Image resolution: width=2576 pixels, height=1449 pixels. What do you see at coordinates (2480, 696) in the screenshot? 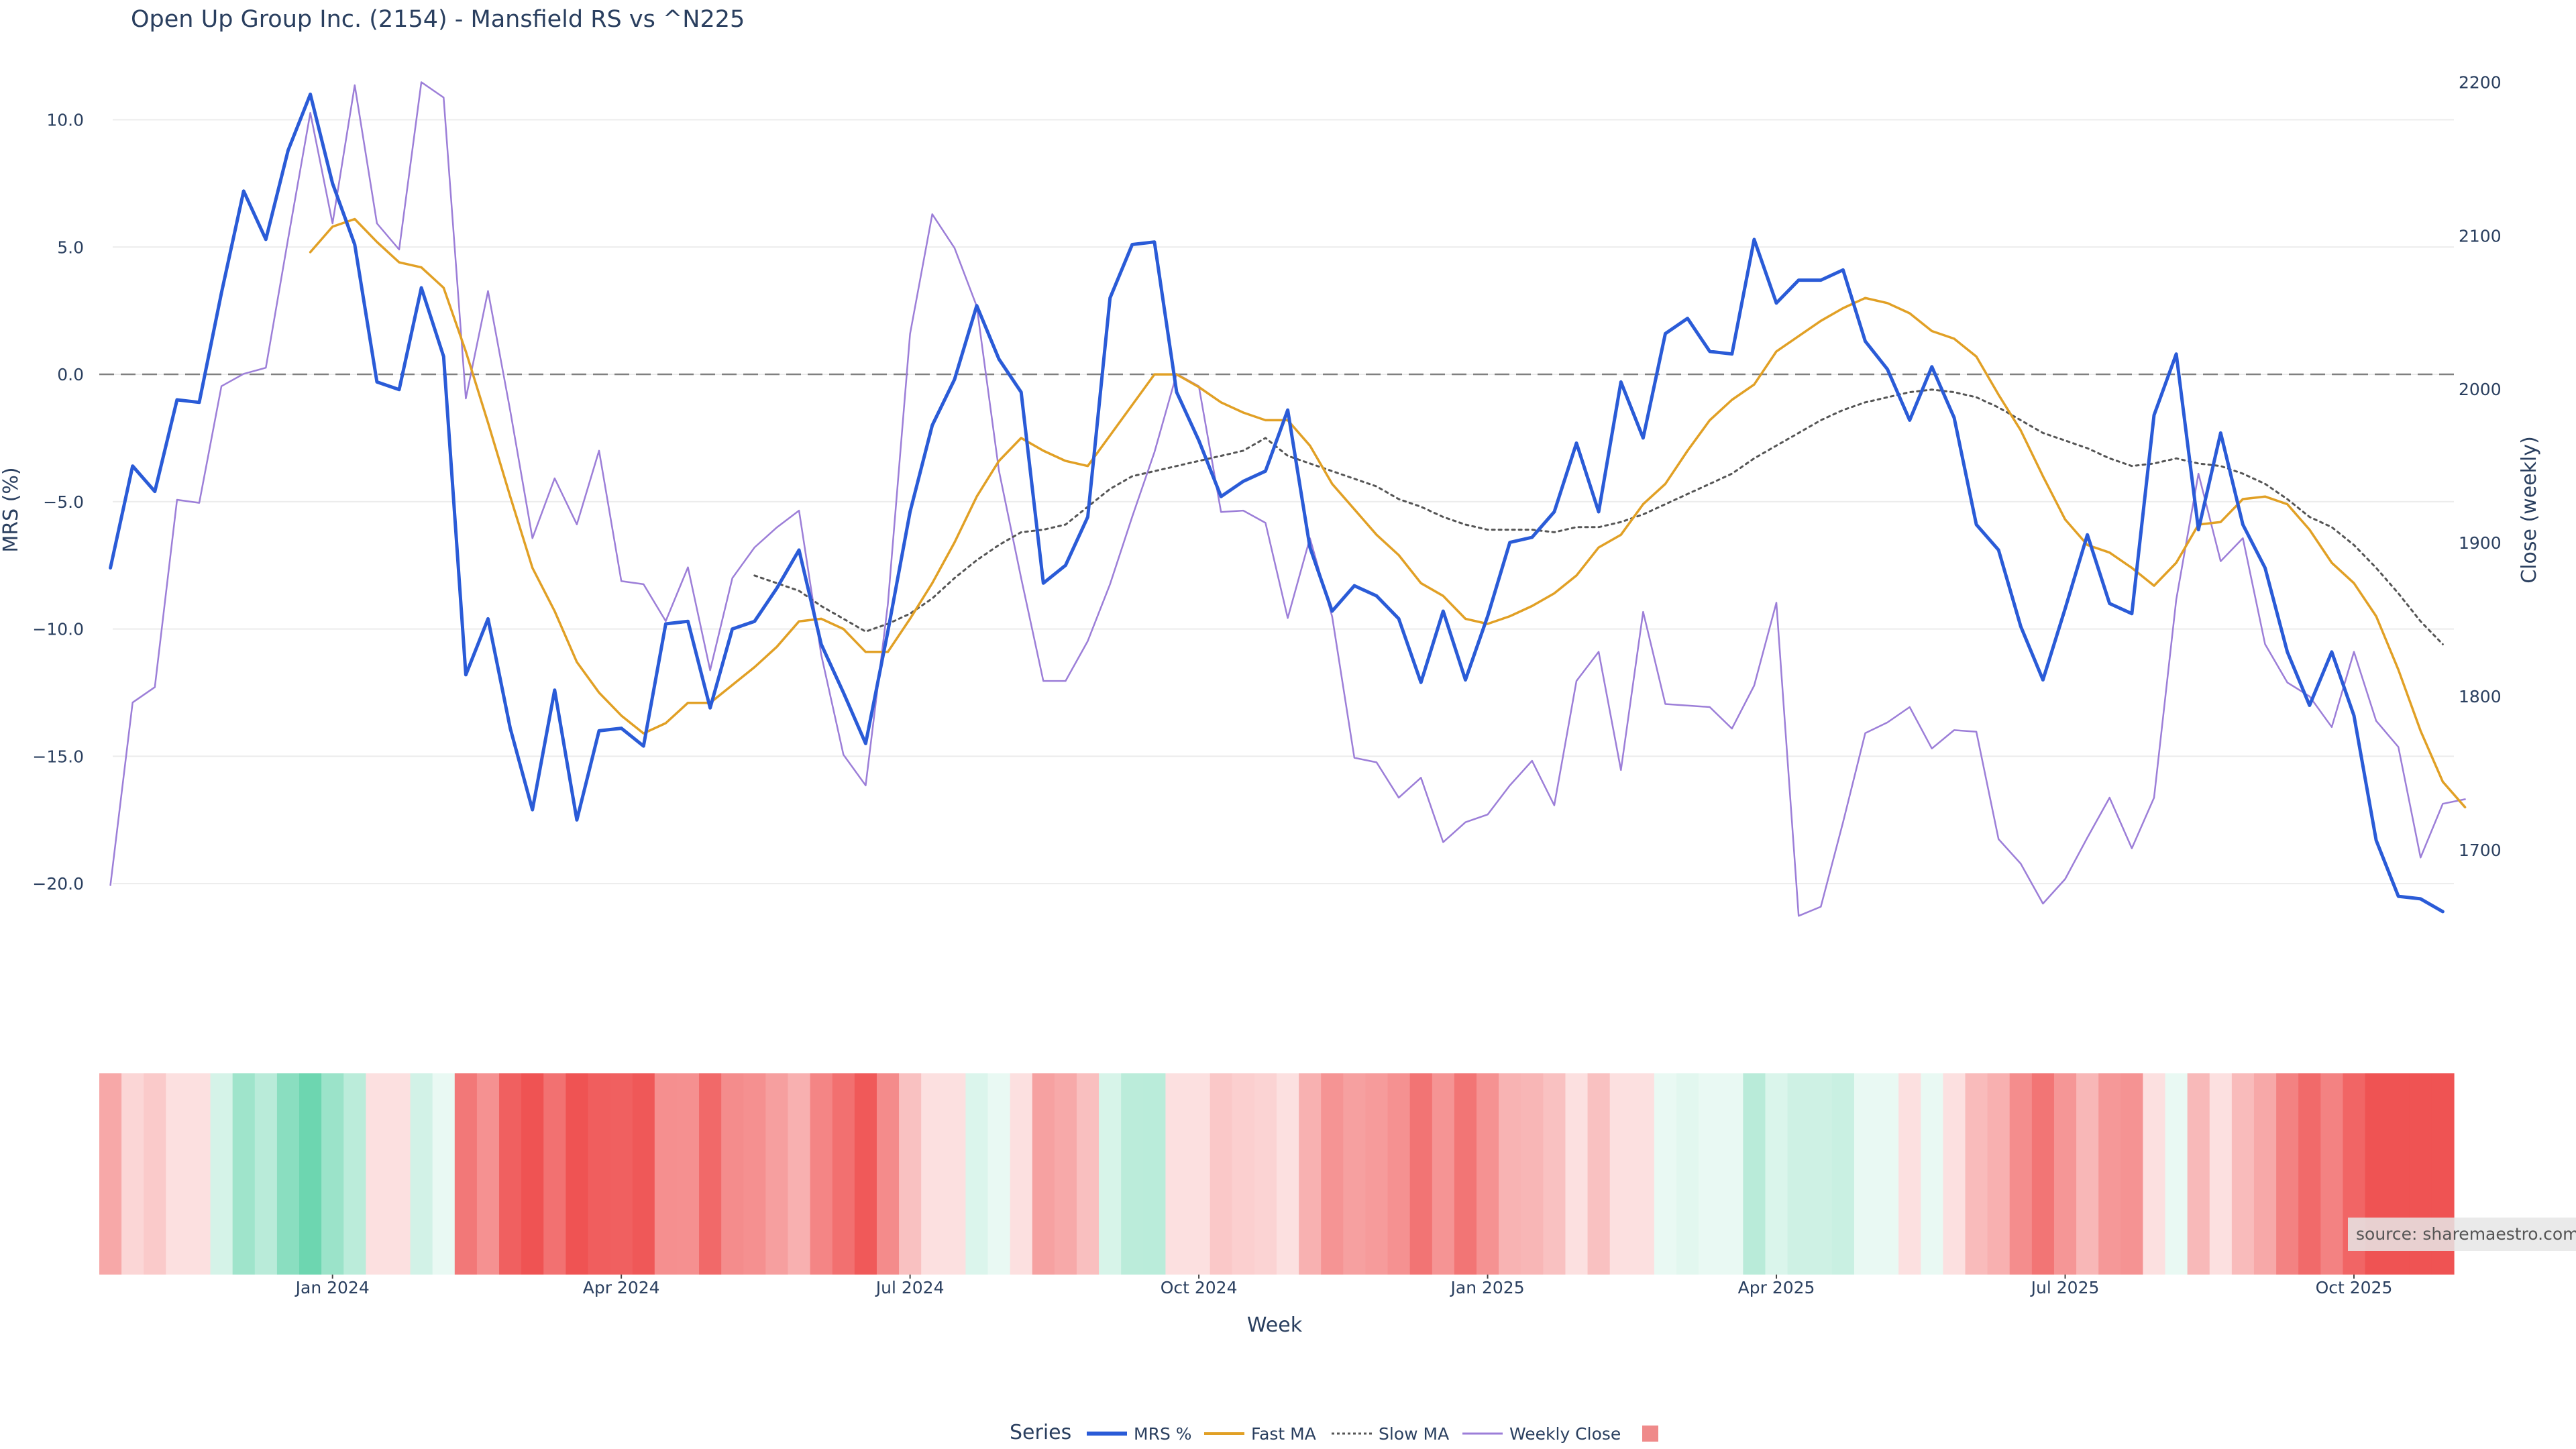
I see `y2-tick-label: 1800` at bounding box center [2480, 696].